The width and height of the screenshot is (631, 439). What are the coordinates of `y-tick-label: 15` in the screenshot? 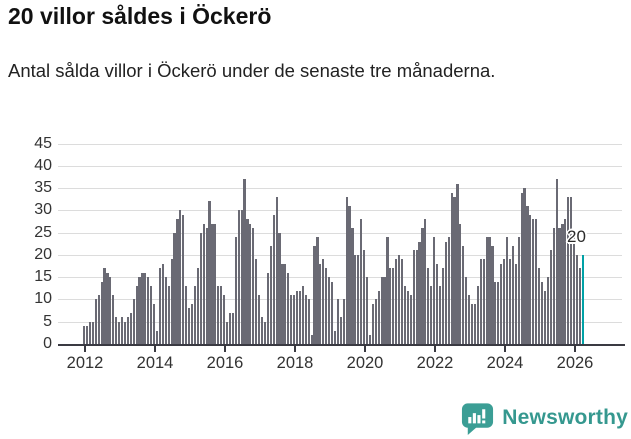 It's located at (43, 277).